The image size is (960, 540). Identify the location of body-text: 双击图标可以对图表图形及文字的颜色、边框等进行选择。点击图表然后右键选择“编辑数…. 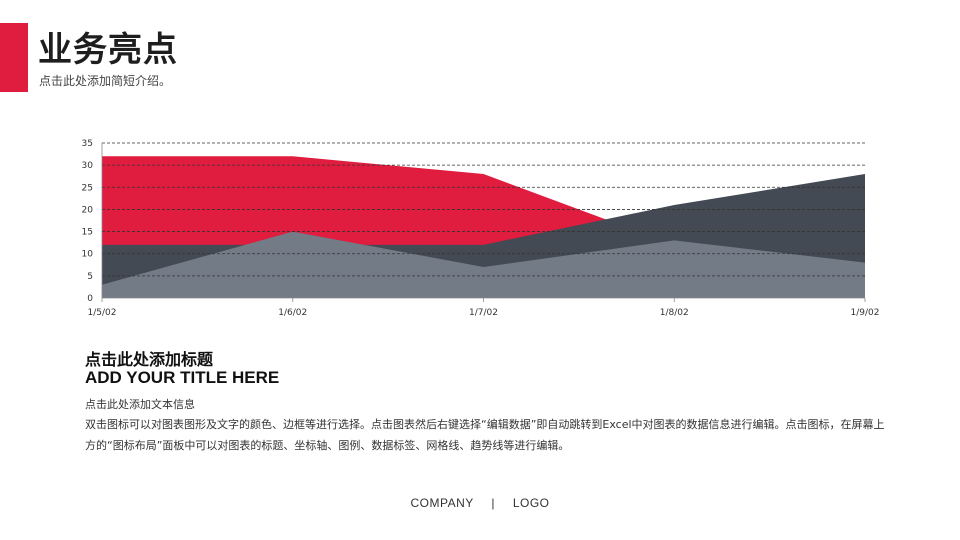
(485, 435).